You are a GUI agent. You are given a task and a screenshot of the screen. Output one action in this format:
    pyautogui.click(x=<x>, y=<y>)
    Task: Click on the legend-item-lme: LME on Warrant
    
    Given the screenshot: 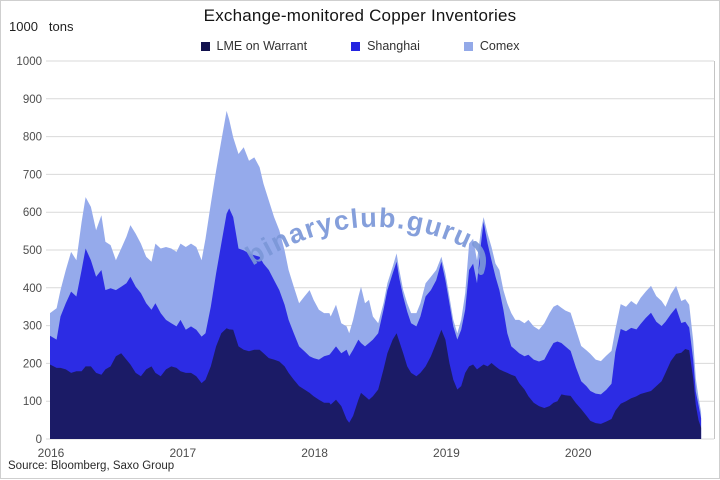 What is the action you would take?
    pyautogui.click(x=254, y=46)
    